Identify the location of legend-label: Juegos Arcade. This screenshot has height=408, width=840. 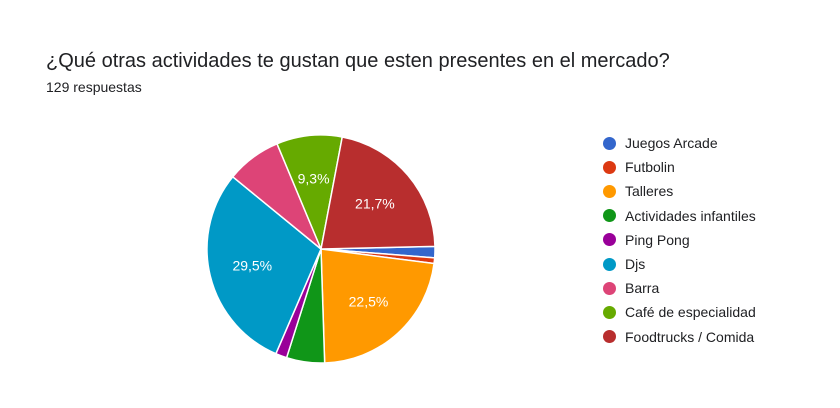
(671, 143).